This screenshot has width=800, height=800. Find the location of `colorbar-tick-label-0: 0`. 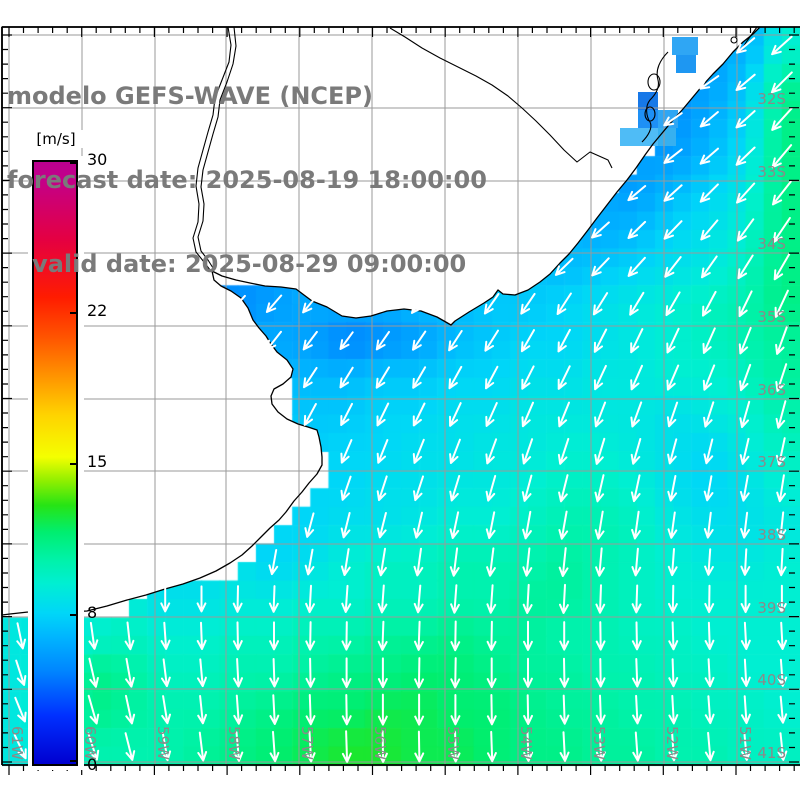

colorbar-tick-label-0: 0 is located at coordinates (92, 764).